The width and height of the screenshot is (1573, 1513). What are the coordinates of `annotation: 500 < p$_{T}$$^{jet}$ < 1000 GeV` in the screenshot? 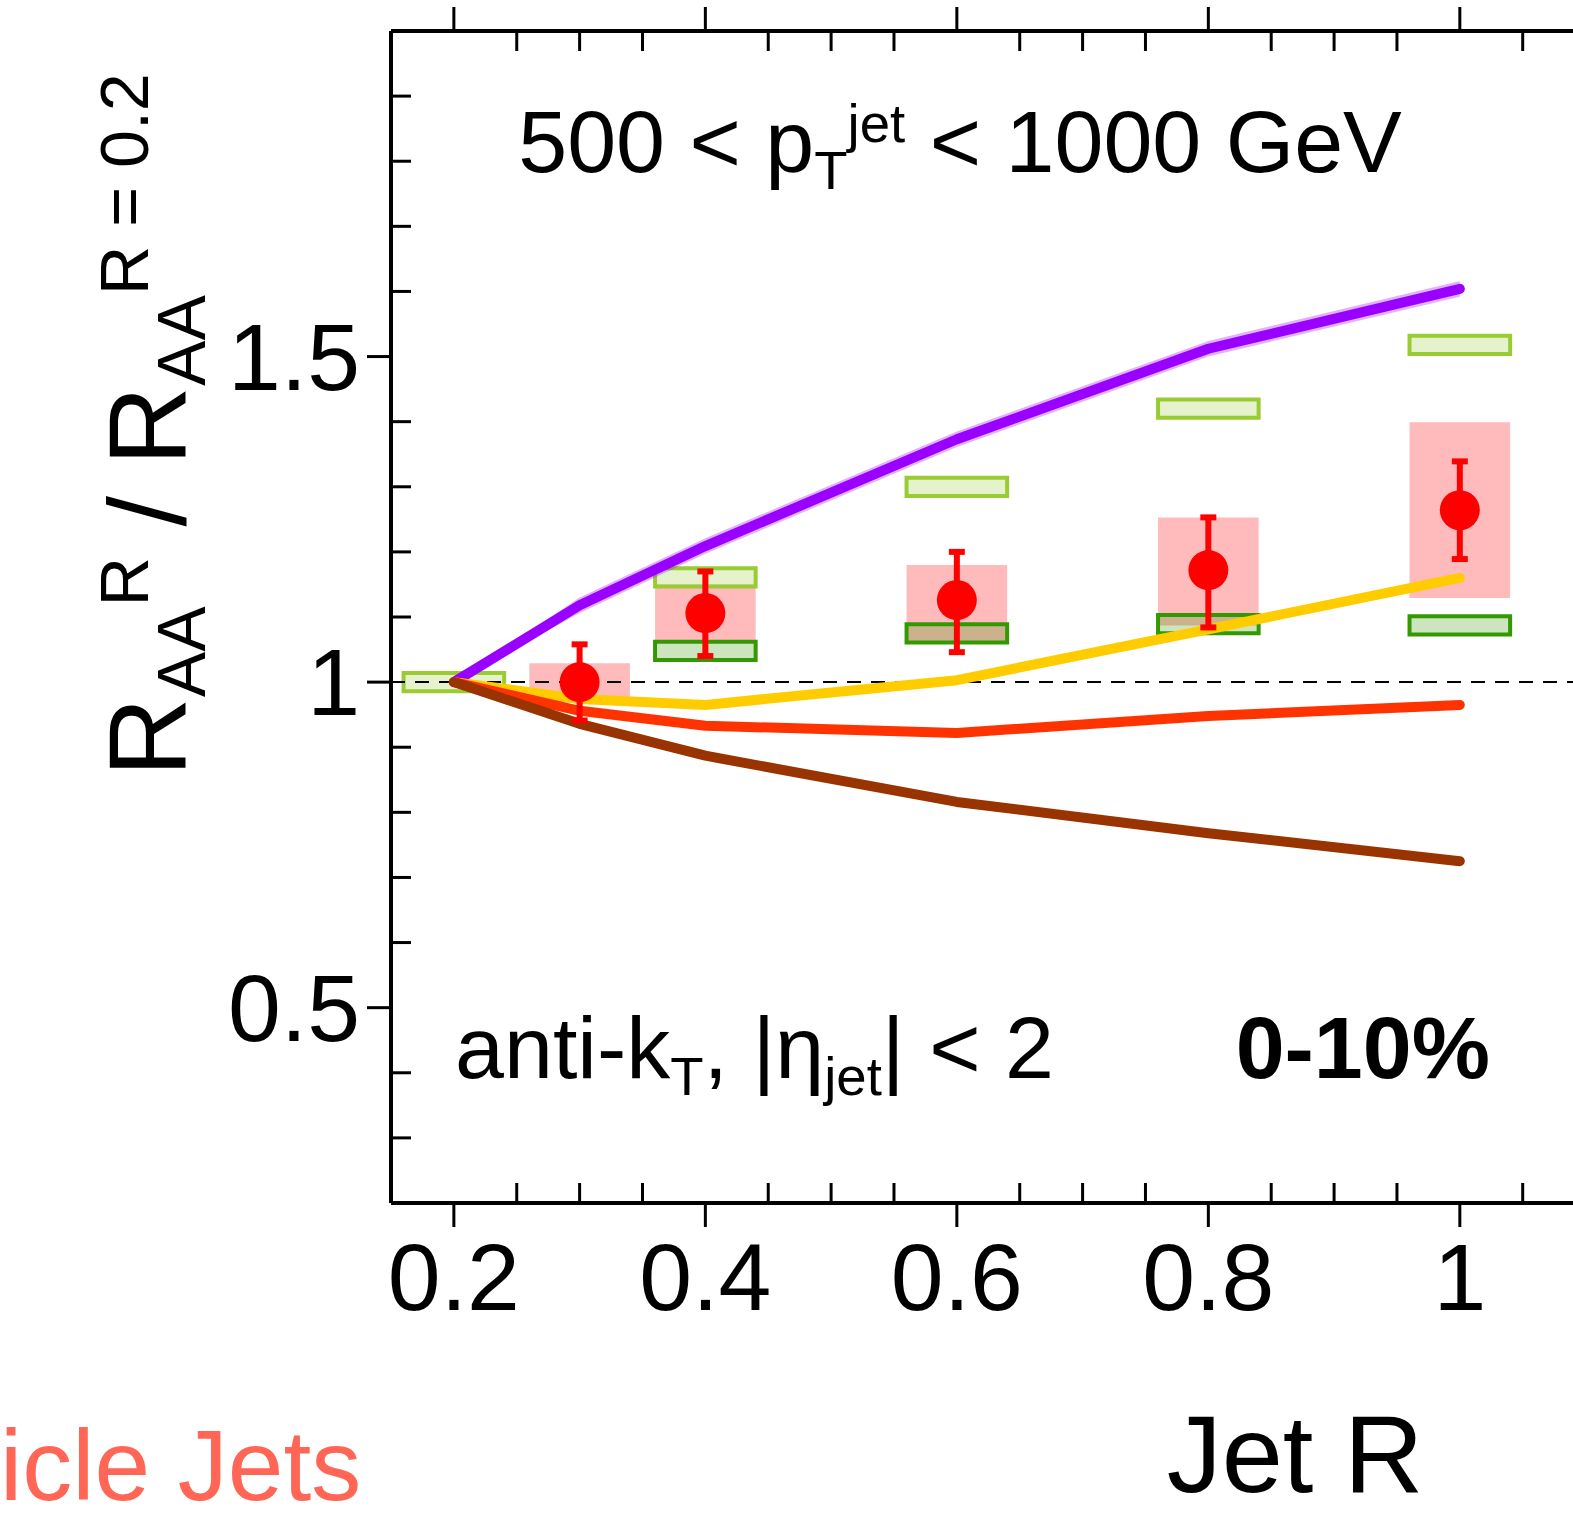 It's located at (960, 146).